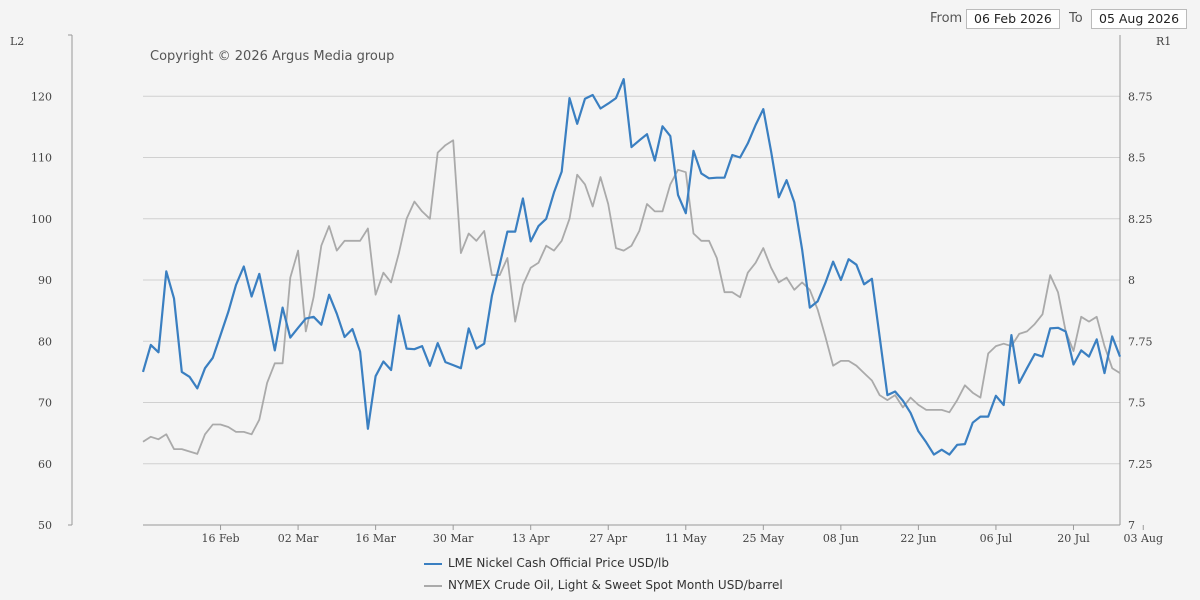 This screenshot has height=600, width=1200. Describe the element at coordinates (1131, 525) in the screenshot. I see `right-tick-label: 7` at that location.